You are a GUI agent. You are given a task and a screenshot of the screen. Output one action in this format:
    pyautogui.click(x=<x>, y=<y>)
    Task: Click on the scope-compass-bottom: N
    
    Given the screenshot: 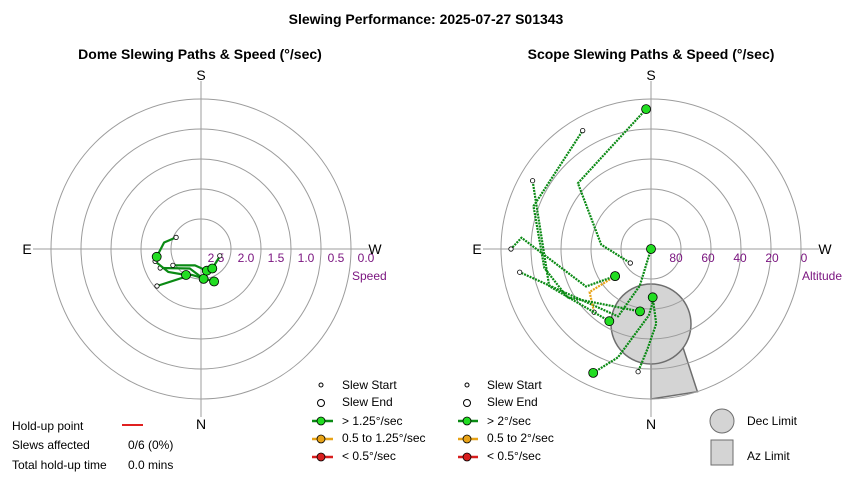 What is the action you would take?
    pyautogui.click(x=651, y=424)
    